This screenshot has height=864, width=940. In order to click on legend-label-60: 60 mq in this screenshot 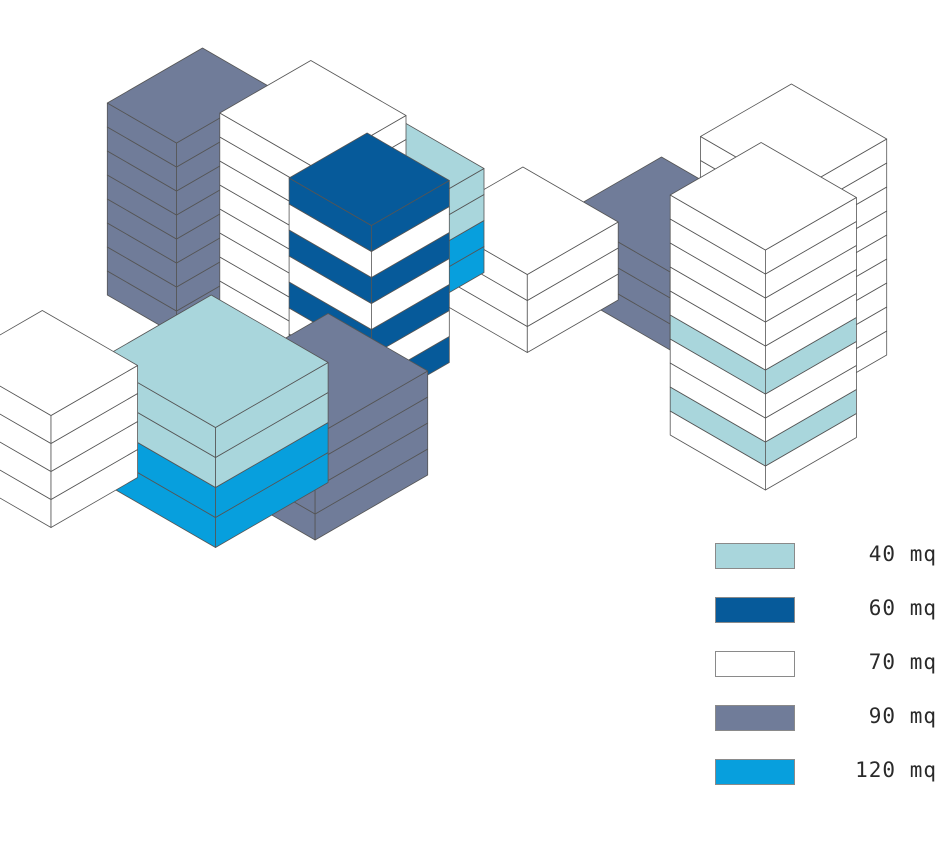, I will do `click(902, 608)`.